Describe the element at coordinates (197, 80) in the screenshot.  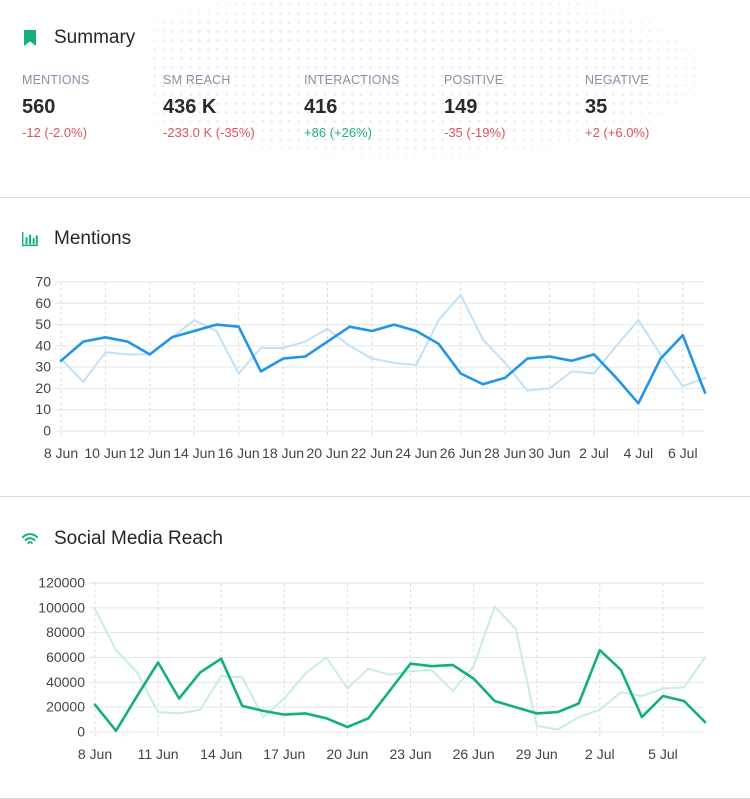
I see `metric-label: SM REACH` at that location.